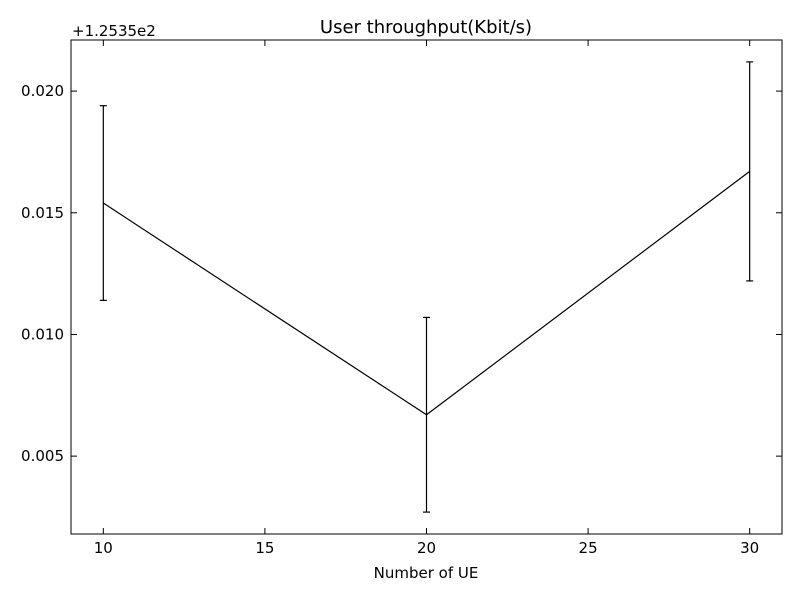  Describe the element at coordinates (426, 27) in the screenshot. I see `chart-title: User throughput(Kbit/s)` at that location.